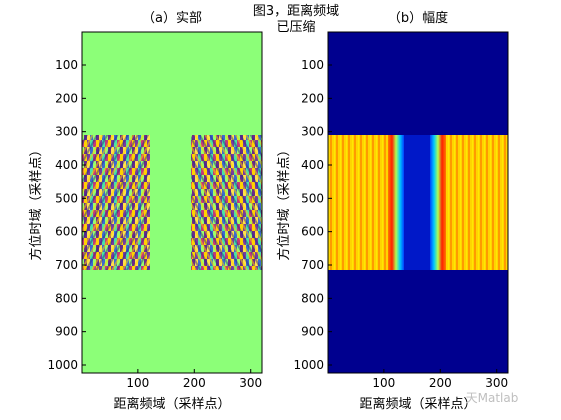 The image size is (561, 420). I want to click on figure-title-line2: 已压缩, so click(295, 27).